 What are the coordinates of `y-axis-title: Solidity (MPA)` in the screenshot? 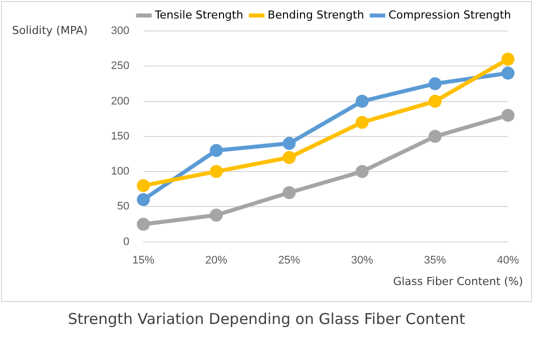 It's located at (50, 30).